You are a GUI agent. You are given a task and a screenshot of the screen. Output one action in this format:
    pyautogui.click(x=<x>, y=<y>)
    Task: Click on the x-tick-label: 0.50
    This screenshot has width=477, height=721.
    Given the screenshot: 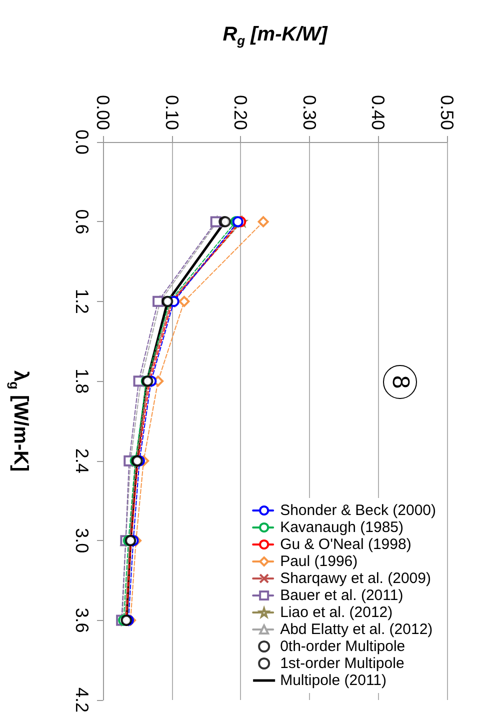 What is the action you would take?
    pyautogui.click(x=447, y=112)
    